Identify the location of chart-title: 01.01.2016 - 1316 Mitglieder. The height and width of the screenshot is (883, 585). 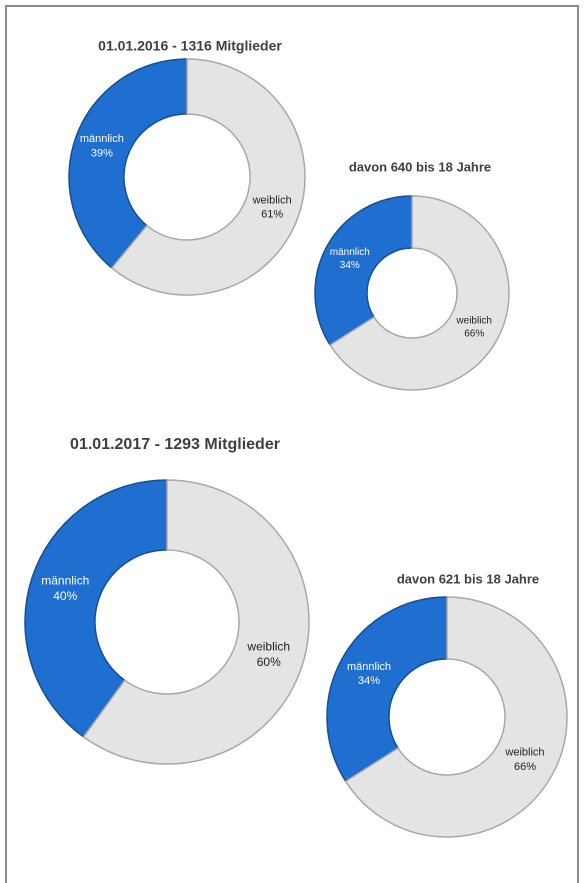
(190, 46).